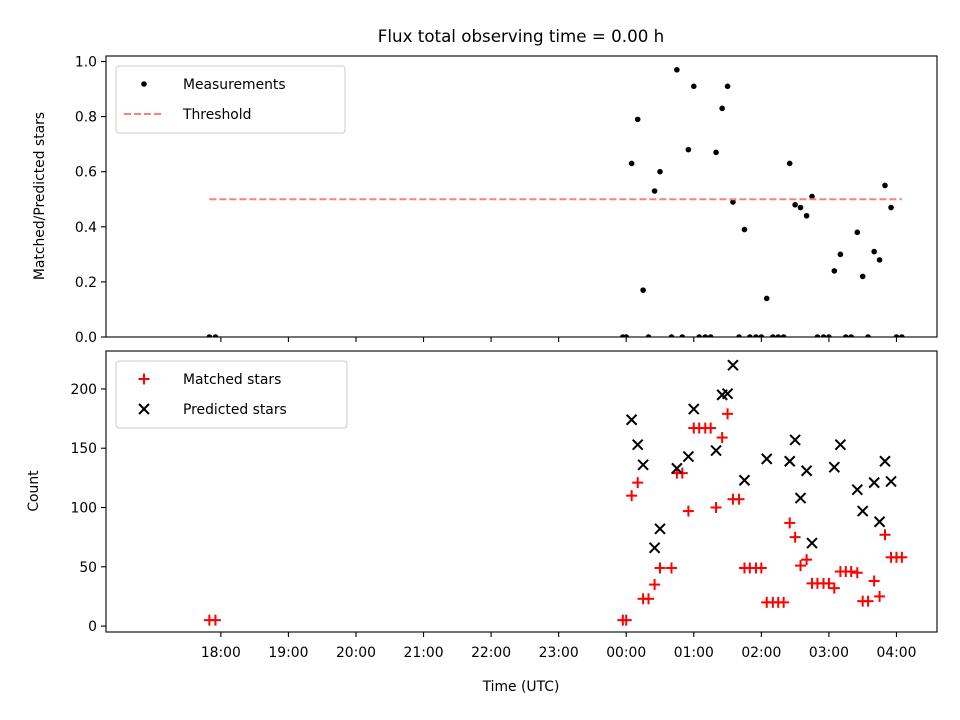 The width and height of the screenshot is (960, 720). Describe the element at coordinates (83, 449) in the screenshot. I see `y-tick-label: 150` at that location.